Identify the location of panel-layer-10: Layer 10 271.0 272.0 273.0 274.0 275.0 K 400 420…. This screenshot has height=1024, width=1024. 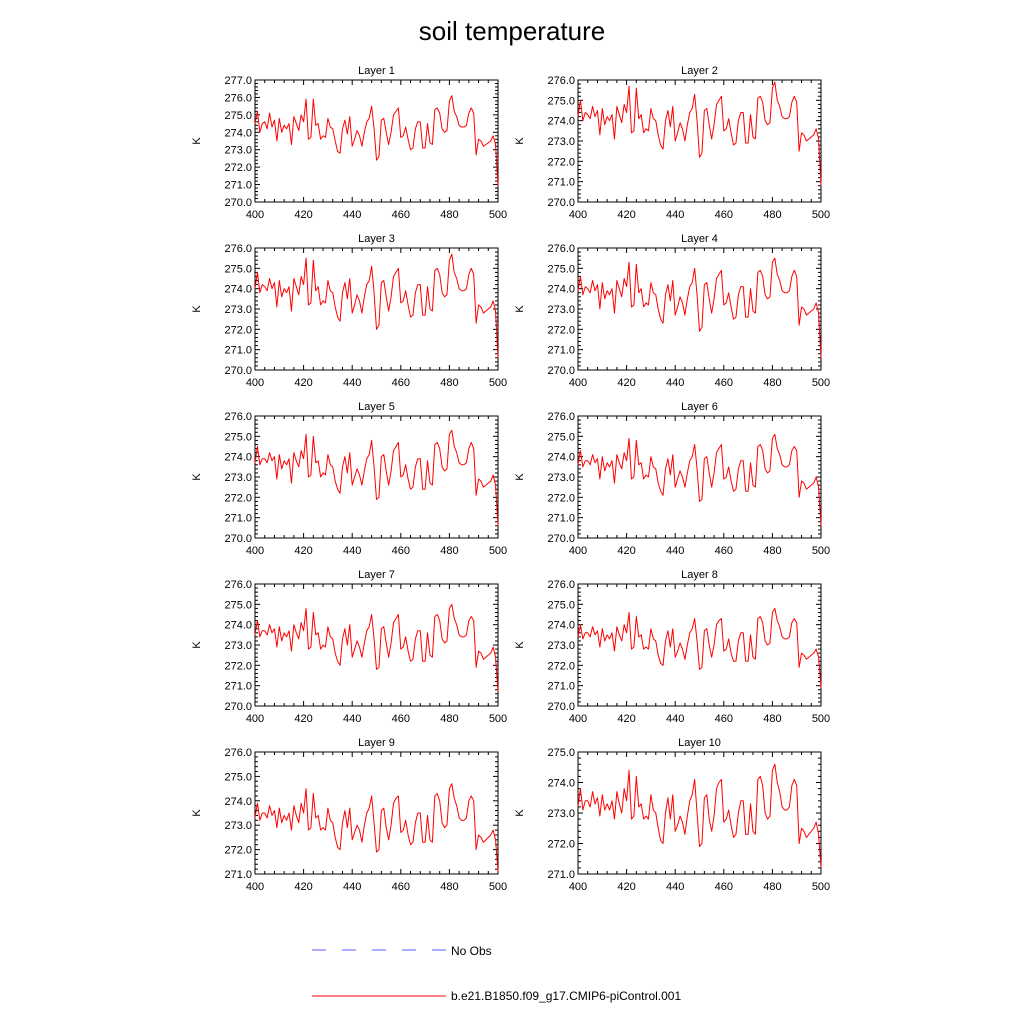
(672, 815).